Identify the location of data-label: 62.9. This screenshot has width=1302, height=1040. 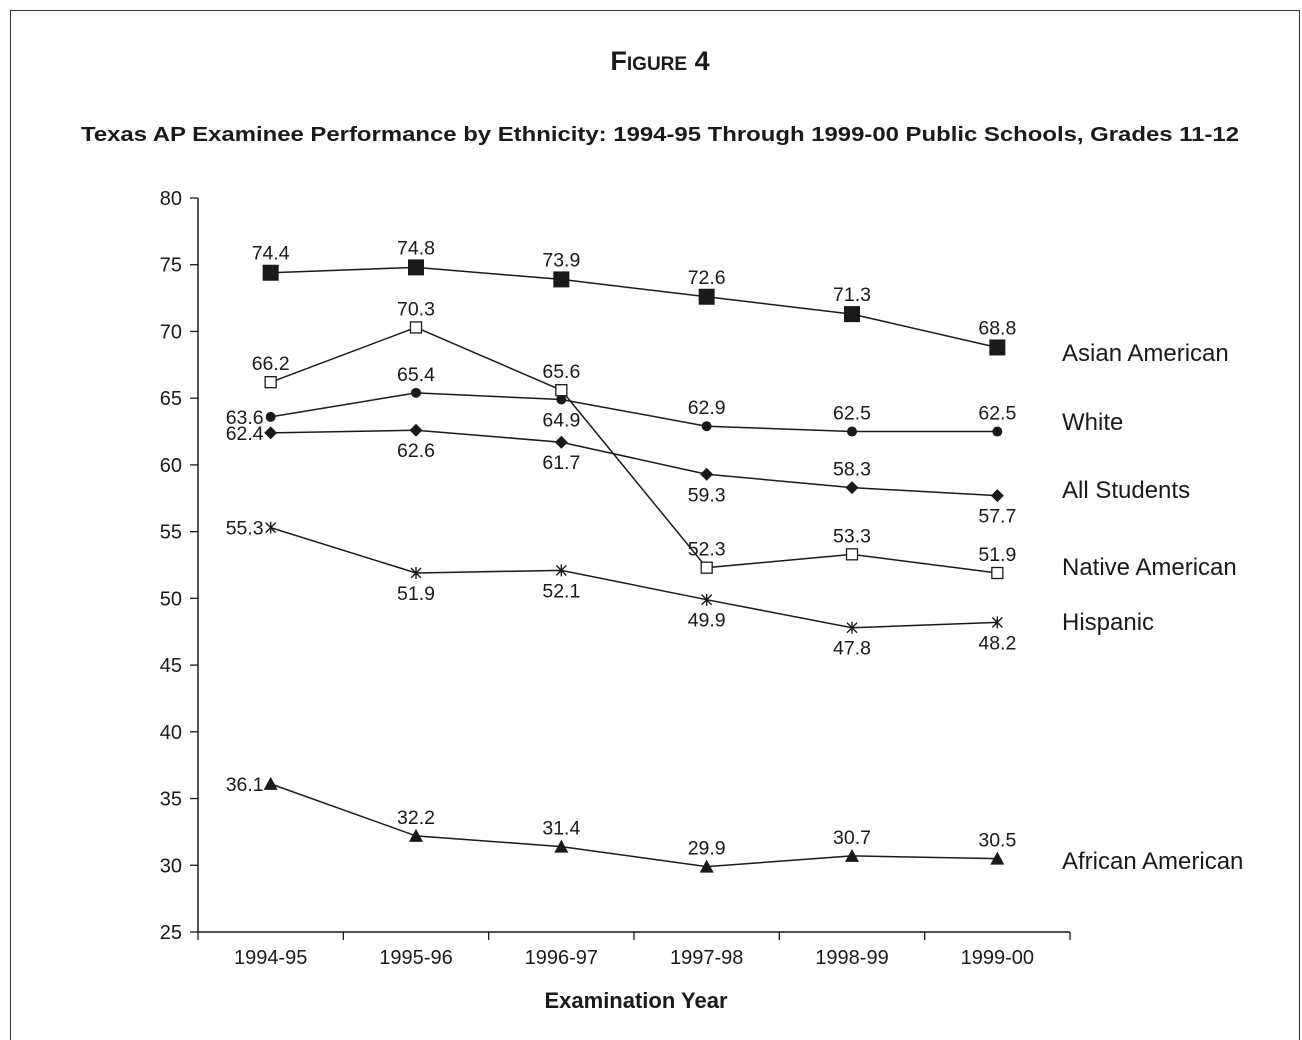
(707, 408).